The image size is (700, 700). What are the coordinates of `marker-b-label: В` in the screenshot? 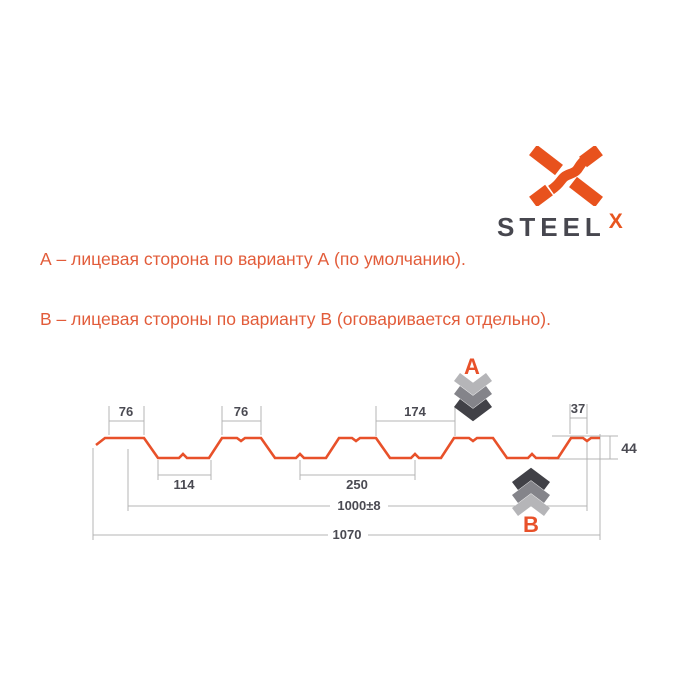 It's located at (531, 524).